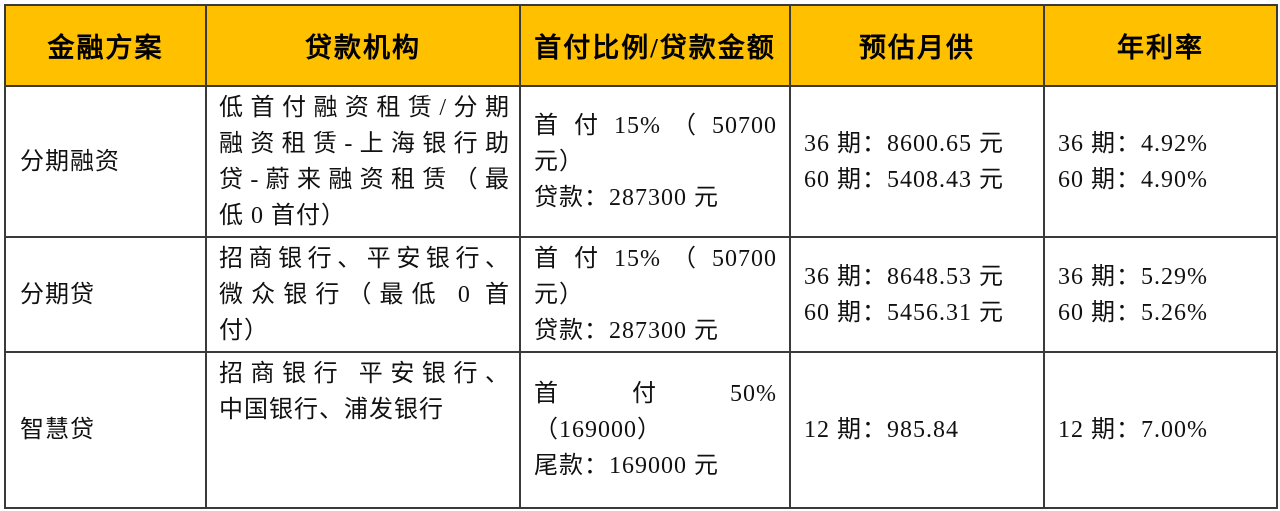 The width and height of the screenshot is (1280, 511). Describe the element at coordinates (57, 430) in the screenshot. I see `plan-name: 智慧贷` at that location.